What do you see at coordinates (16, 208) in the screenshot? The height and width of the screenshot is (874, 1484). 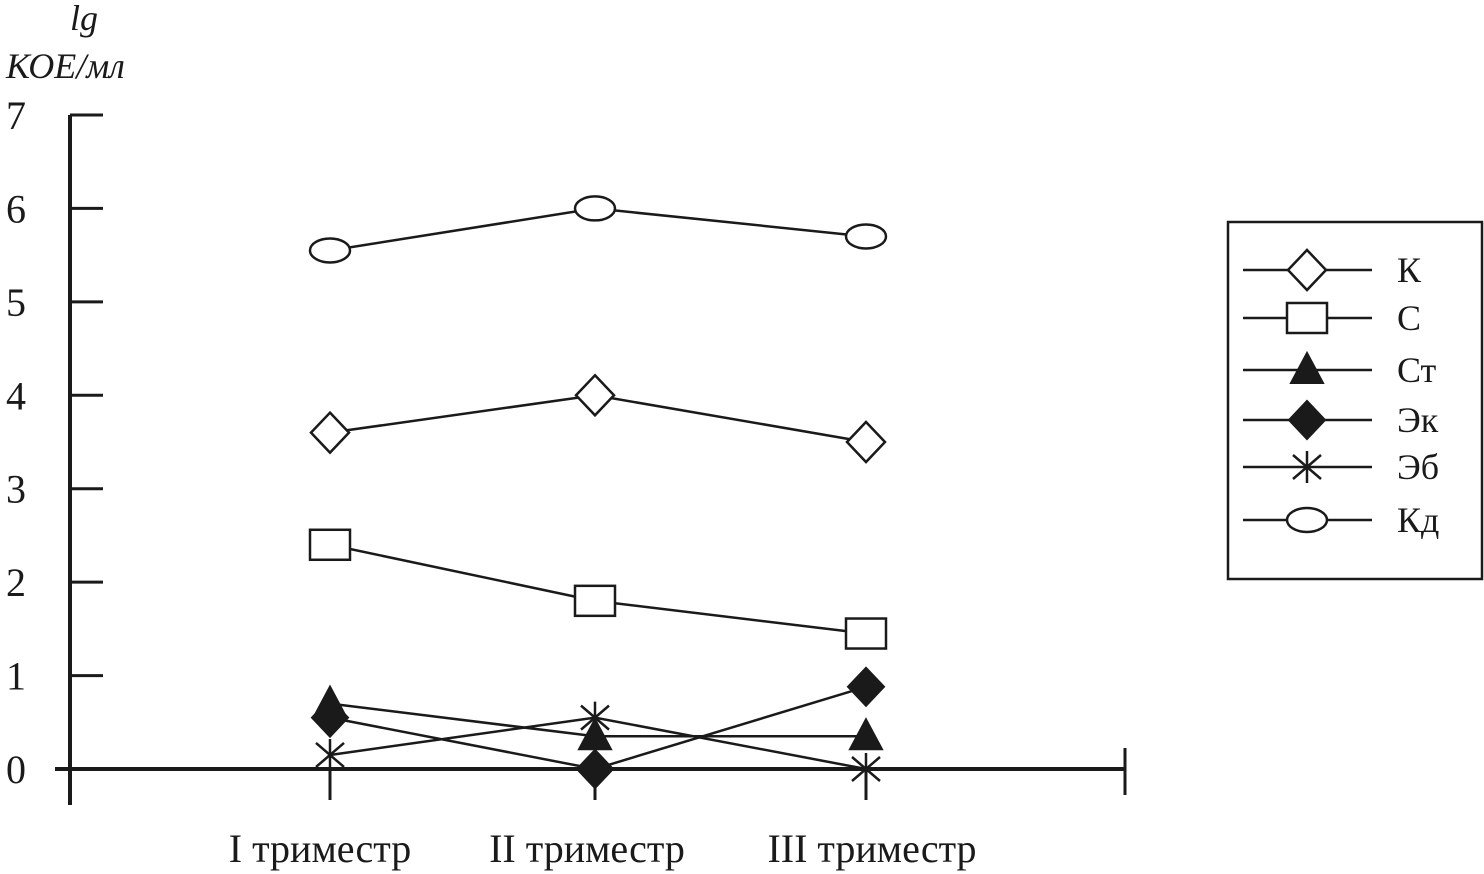 I see `y-tick-label: 6` at bounding box center [16, 208].